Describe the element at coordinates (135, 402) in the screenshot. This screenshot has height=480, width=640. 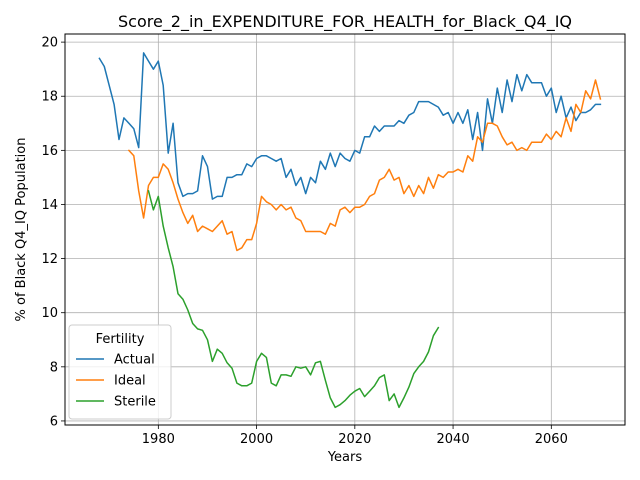
I see `legend-label-sterile: Sterile` at that location.